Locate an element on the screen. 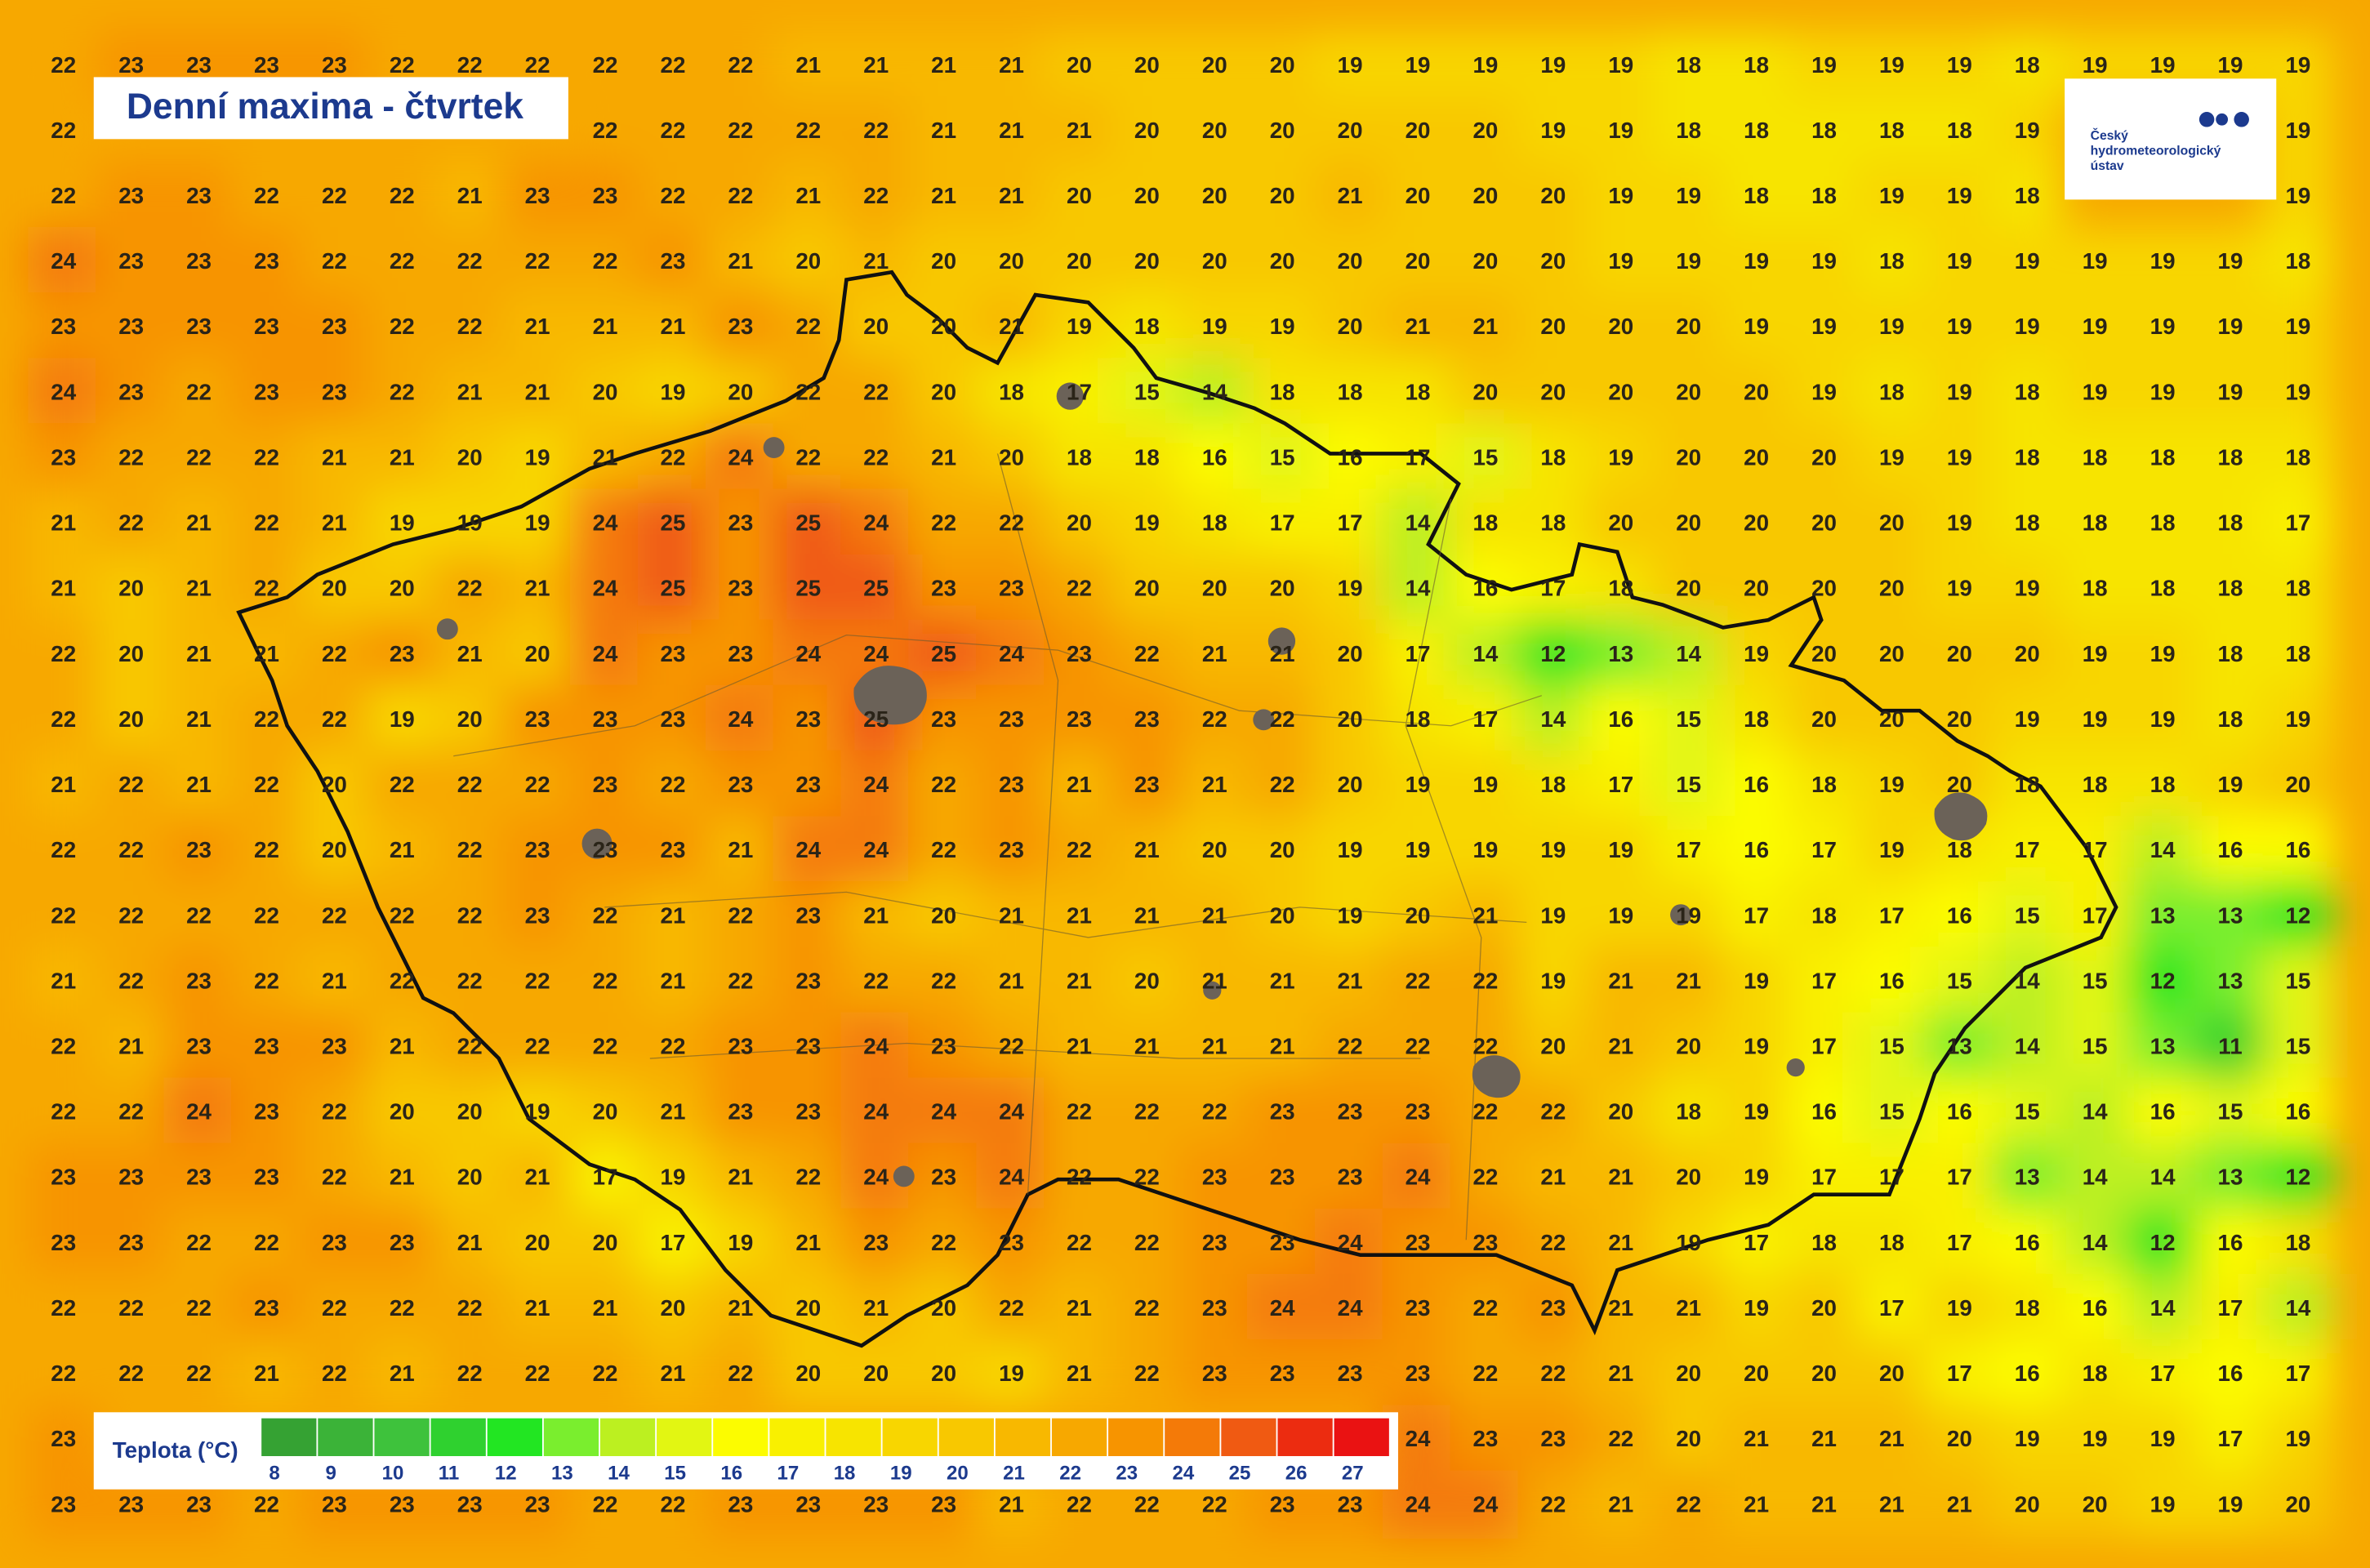  legend-label: 10 is located at coordinates (393, 1474).